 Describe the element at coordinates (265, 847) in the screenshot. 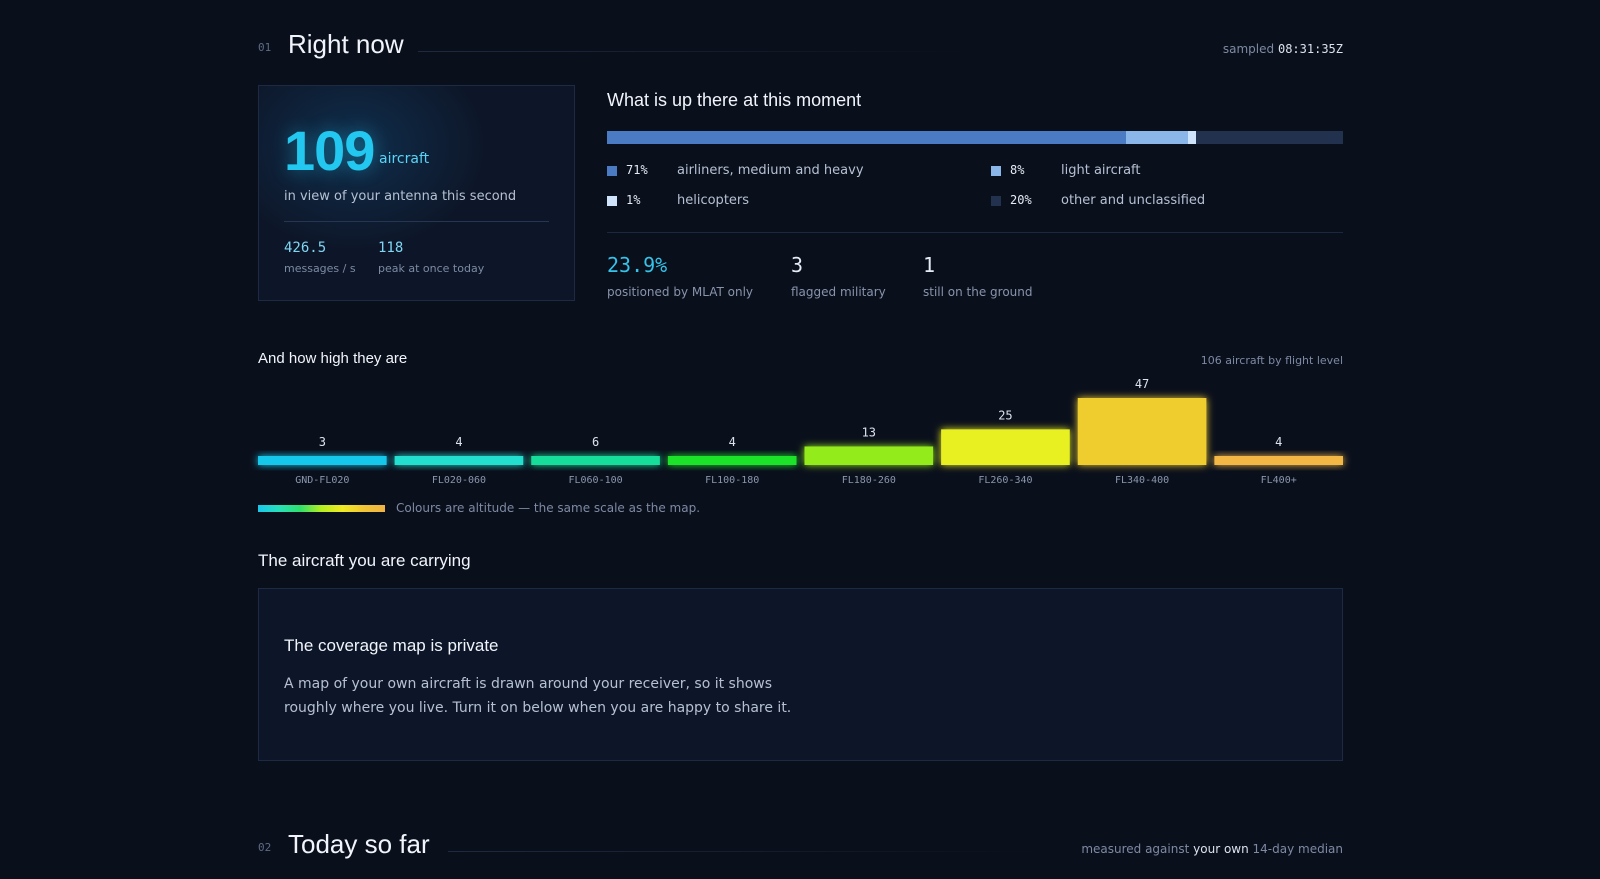

I see `section-number: 02` at that location.